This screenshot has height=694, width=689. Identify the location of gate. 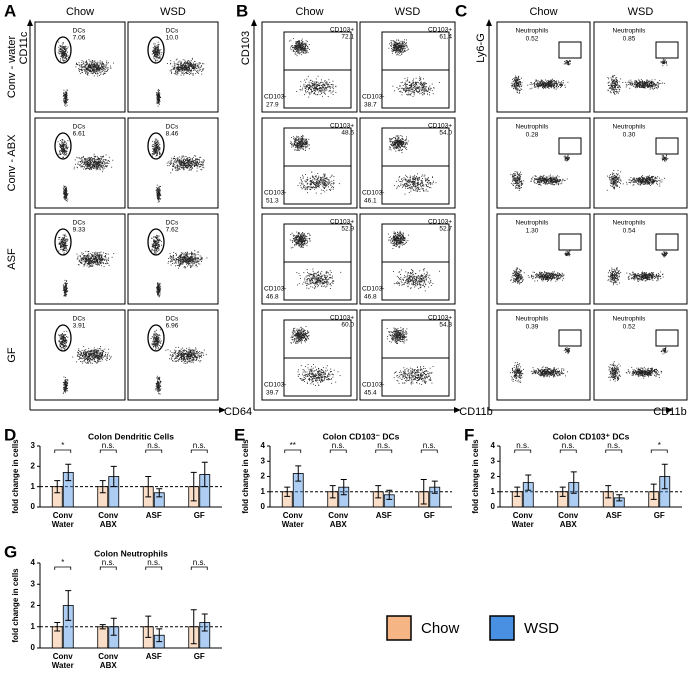
(156, 50).